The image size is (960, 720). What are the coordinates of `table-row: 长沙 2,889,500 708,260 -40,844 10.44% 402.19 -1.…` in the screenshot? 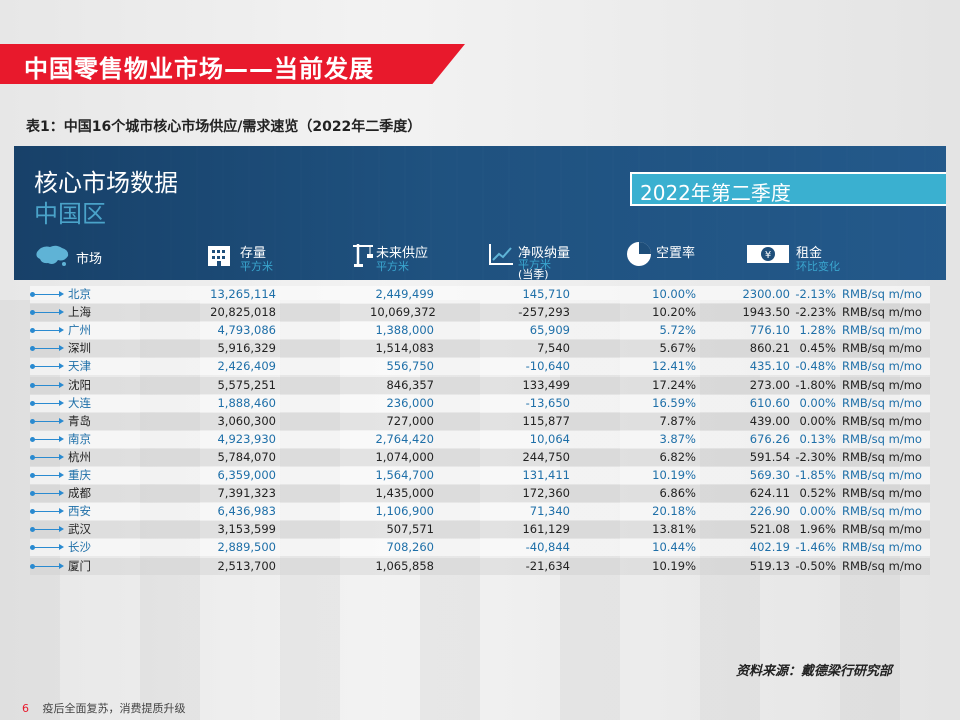 It's located at (480, 548).